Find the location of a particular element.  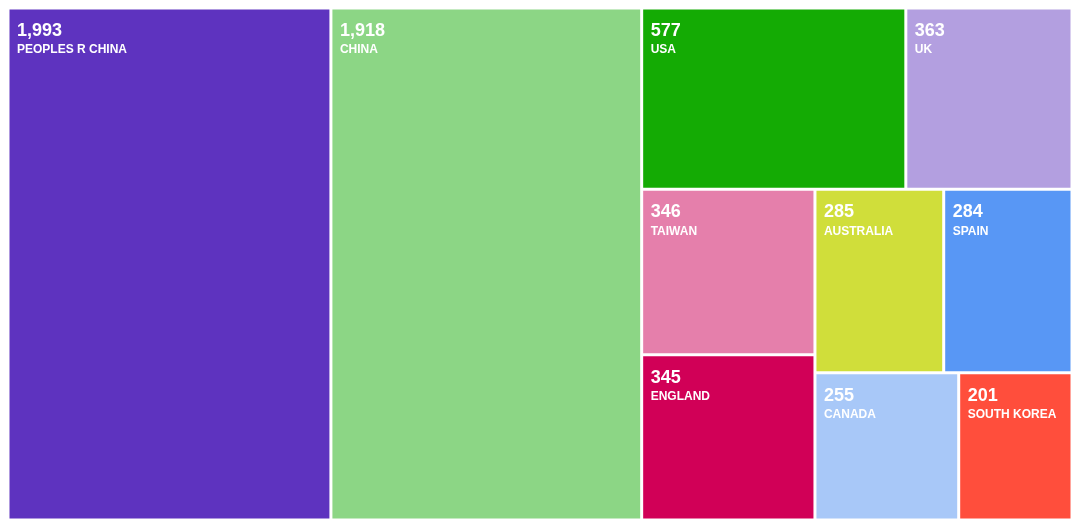

data-label: 1,993 is located at coordinates (40, 29).